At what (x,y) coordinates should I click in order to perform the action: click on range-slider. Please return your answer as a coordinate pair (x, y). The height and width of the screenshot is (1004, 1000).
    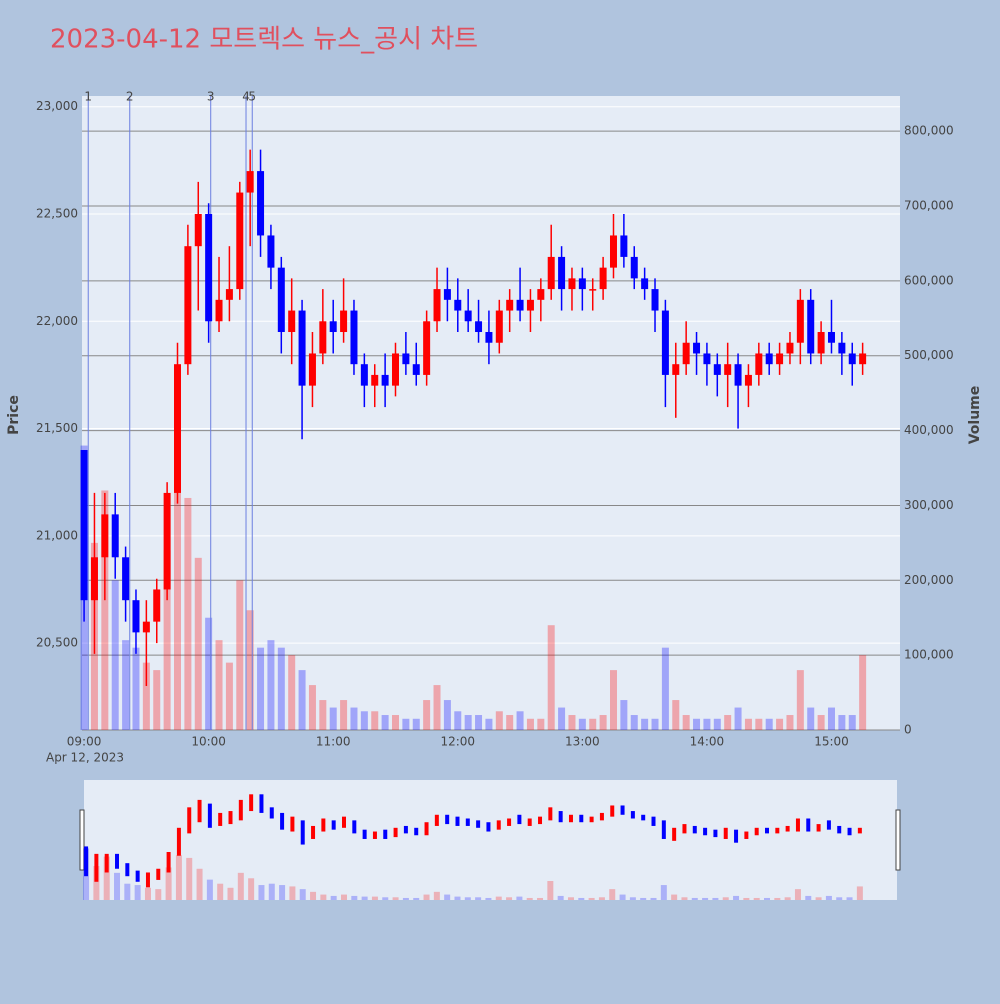
    Looking at the image, I should click on (490, 840).